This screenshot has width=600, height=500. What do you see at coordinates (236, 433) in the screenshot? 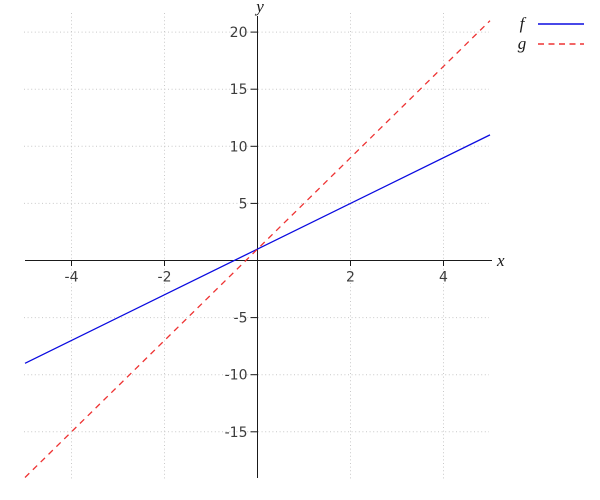
I see `y-tick-label: -15` at bounding box center [236, 433].